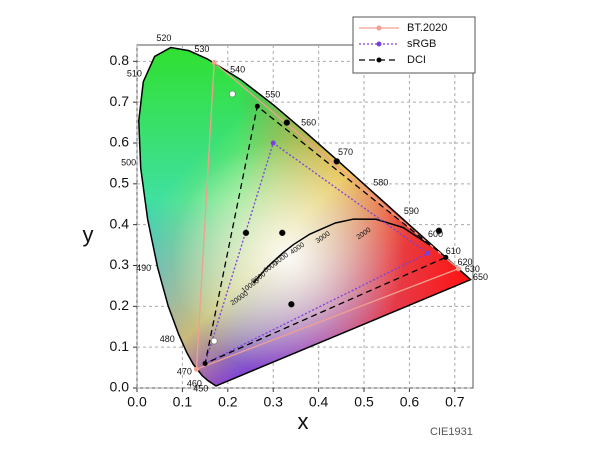 The height and width of the screenshot is (450, 600). What do you see at coordinates (421, 44) in the screenshot?
I see `legend-label: sRGB` at bounding box center [421, 44].